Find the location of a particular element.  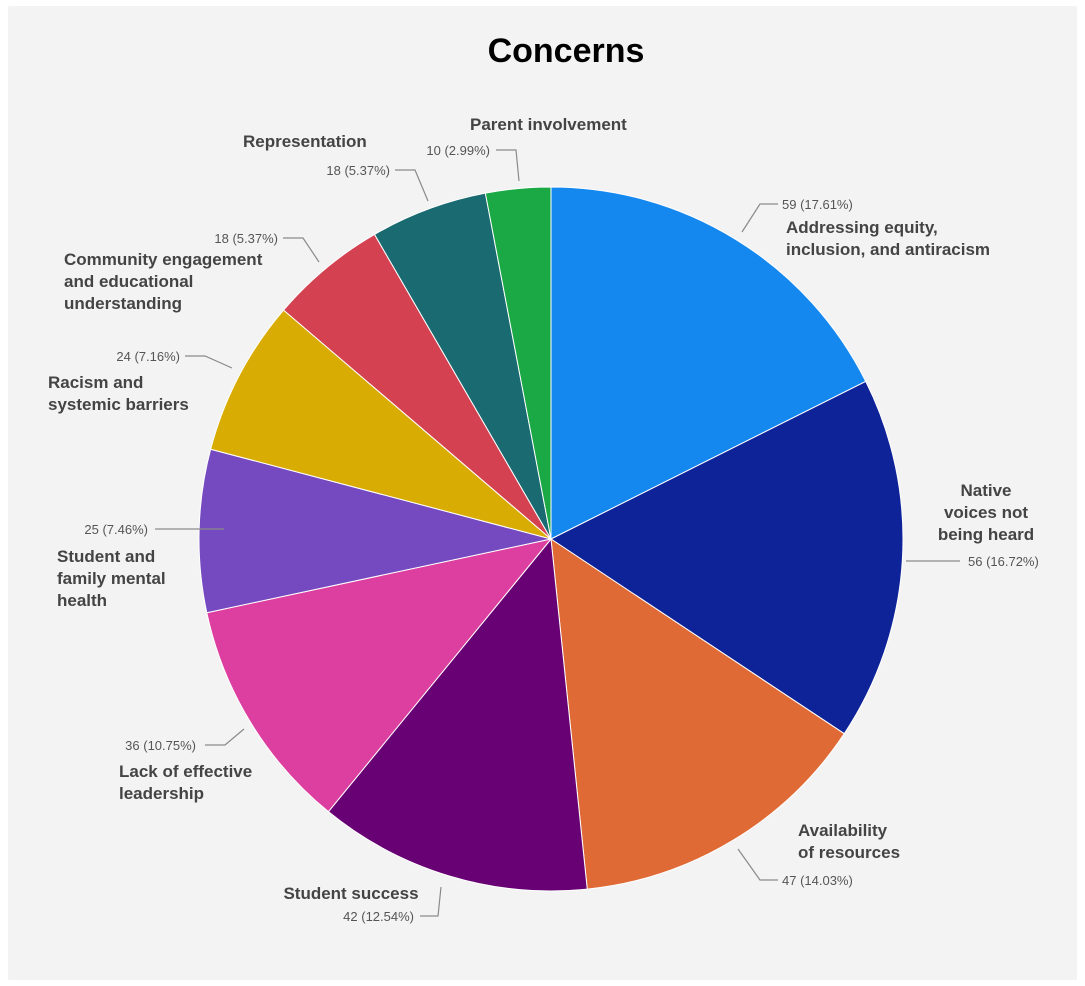

slice-value-label: 47 (14.03%) is located at coordinates (817, 880).